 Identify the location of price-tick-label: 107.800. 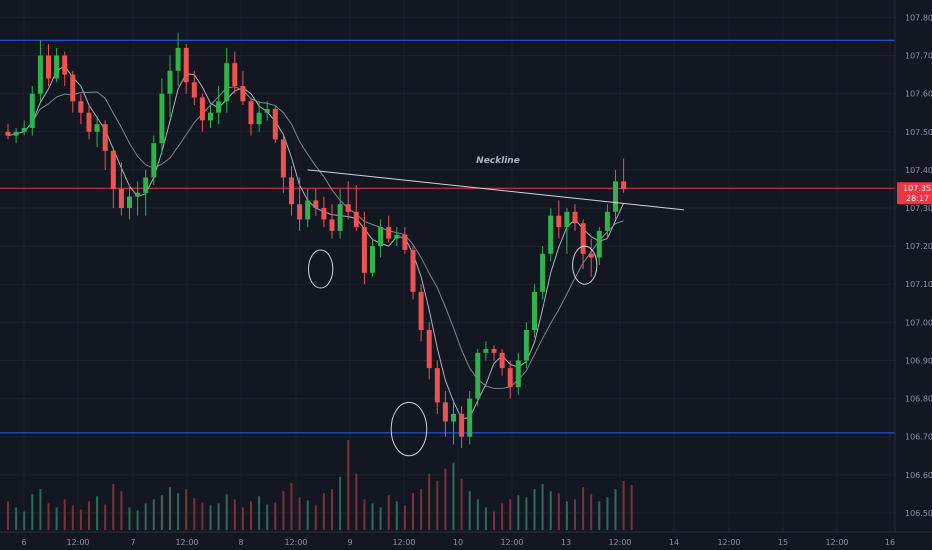
(918, 17).